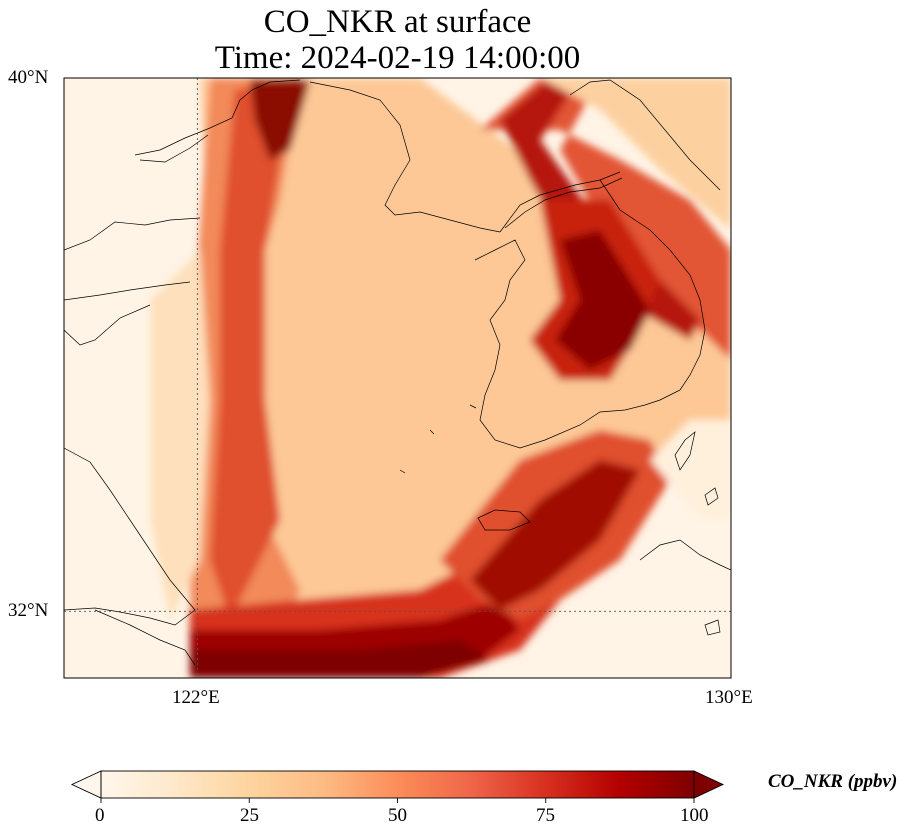 This screenshot has height=836, width=920. Describe the element at coordinates (100, 815) in the screenshot. I see `colorbar-tick-label-0: 0` at that location.